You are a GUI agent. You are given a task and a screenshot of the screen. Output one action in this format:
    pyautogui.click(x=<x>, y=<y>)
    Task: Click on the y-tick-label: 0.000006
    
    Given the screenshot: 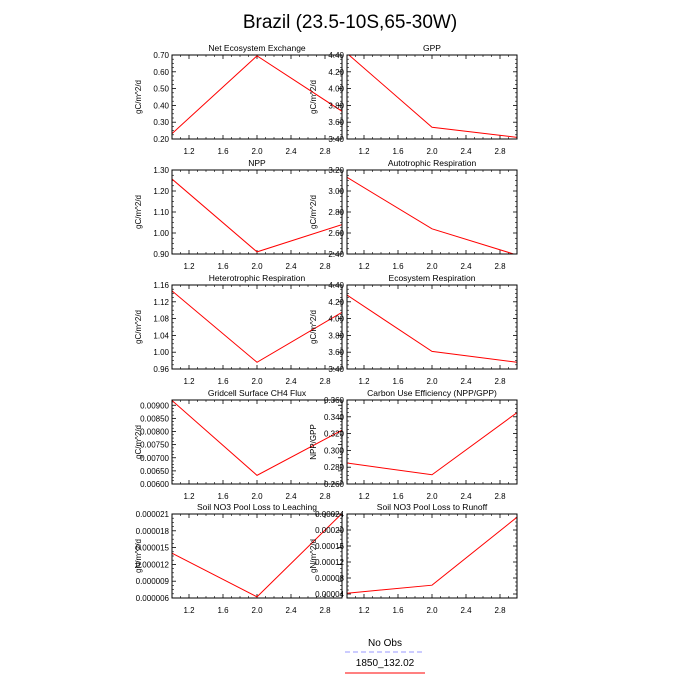 What is the action you would take?
    pyautogui.click(x=153, y=598)
    